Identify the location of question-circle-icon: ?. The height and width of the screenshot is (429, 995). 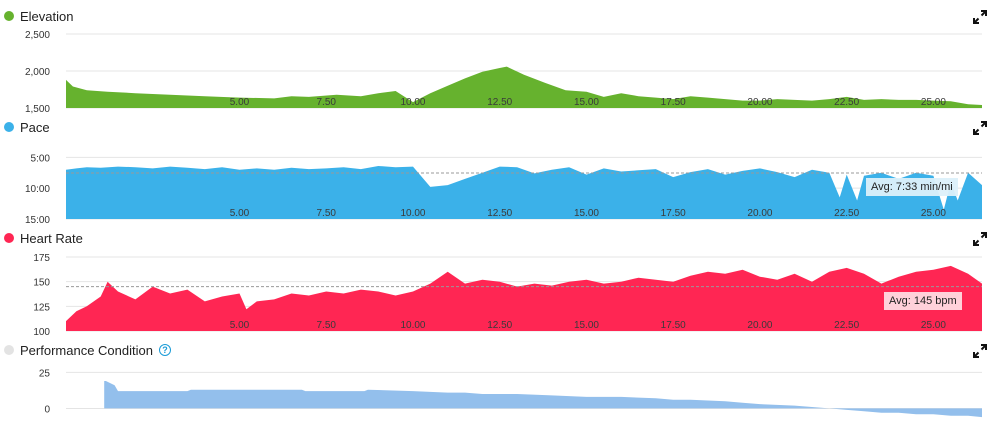
(164, 350).